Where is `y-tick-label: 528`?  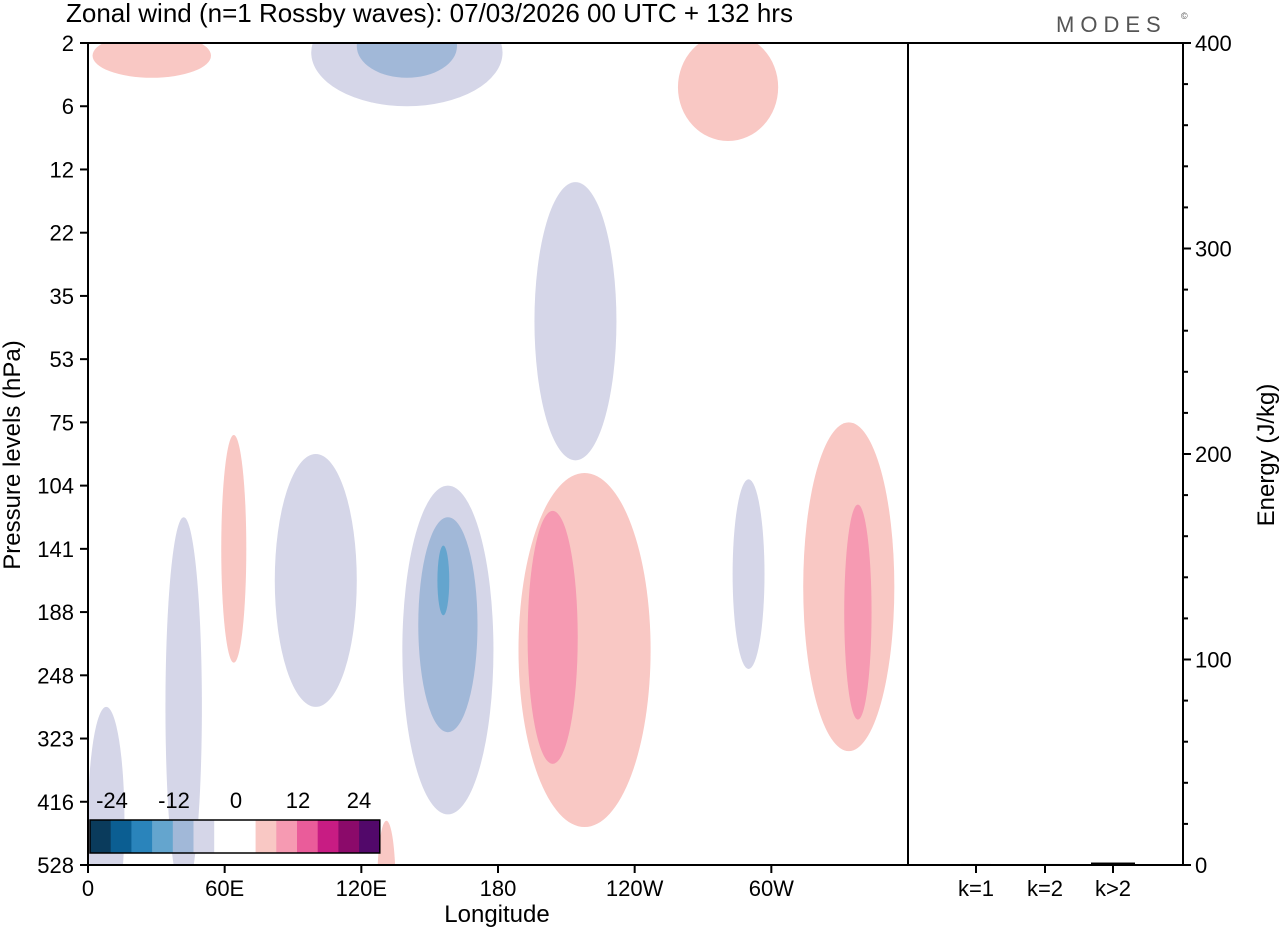
y-tick-label: 528 is located at coordinates (55, 865).